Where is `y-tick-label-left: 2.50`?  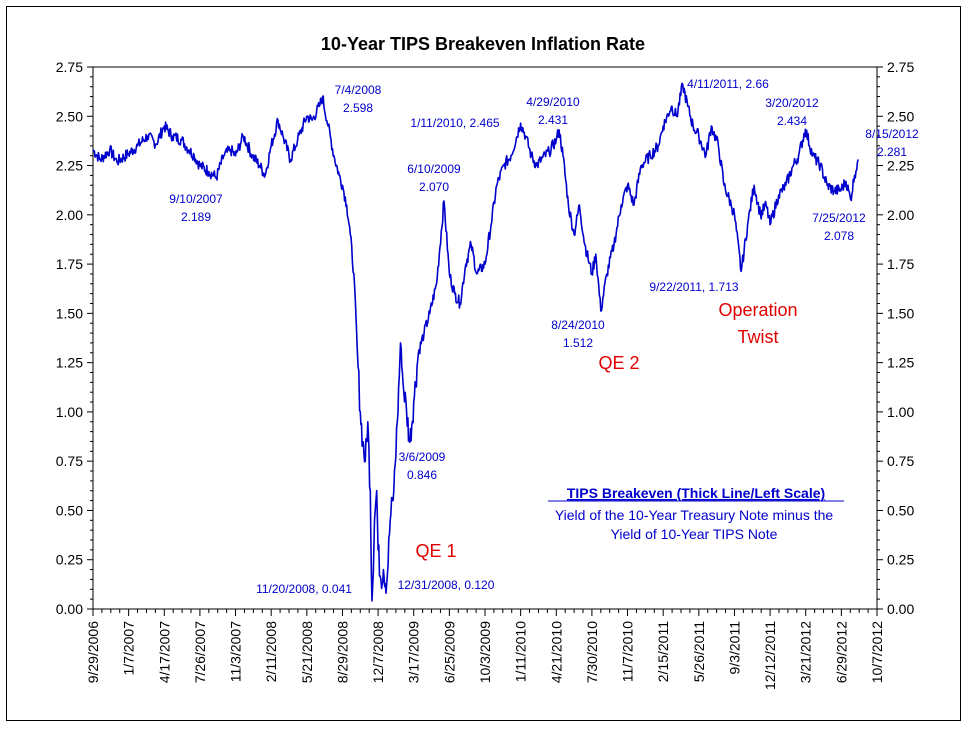
y-tick-label-left: 2.50 is located at coordinates (69, 116).